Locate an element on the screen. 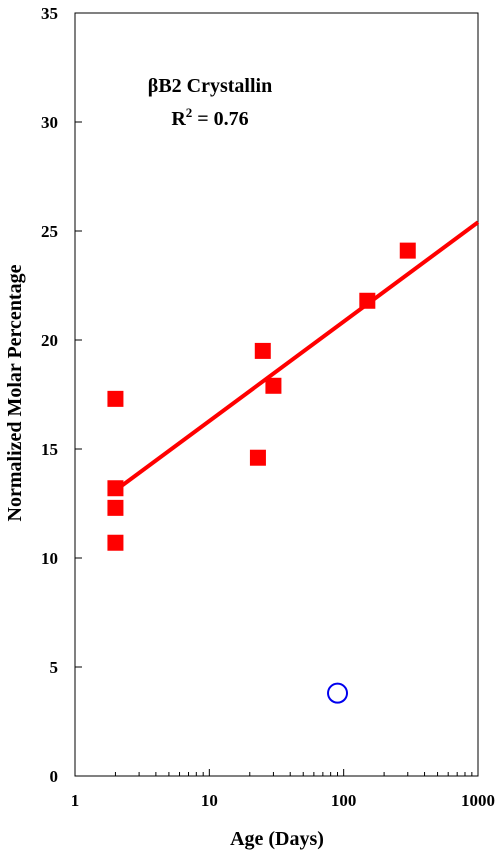  x-tick-label: 1 is located at coordinates (75, 800).